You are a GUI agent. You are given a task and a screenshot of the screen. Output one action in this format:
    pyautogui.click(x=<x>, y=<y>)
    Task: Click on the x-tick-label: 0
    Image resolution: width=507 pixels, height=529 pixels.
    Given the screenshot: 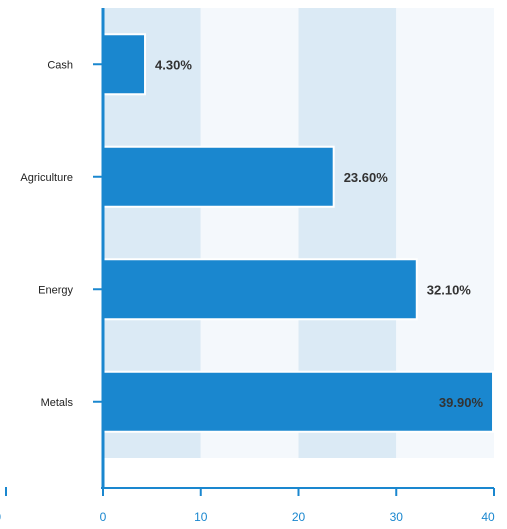 What is the action you would take?
    pyautogui.click(x=103, y=517)
    